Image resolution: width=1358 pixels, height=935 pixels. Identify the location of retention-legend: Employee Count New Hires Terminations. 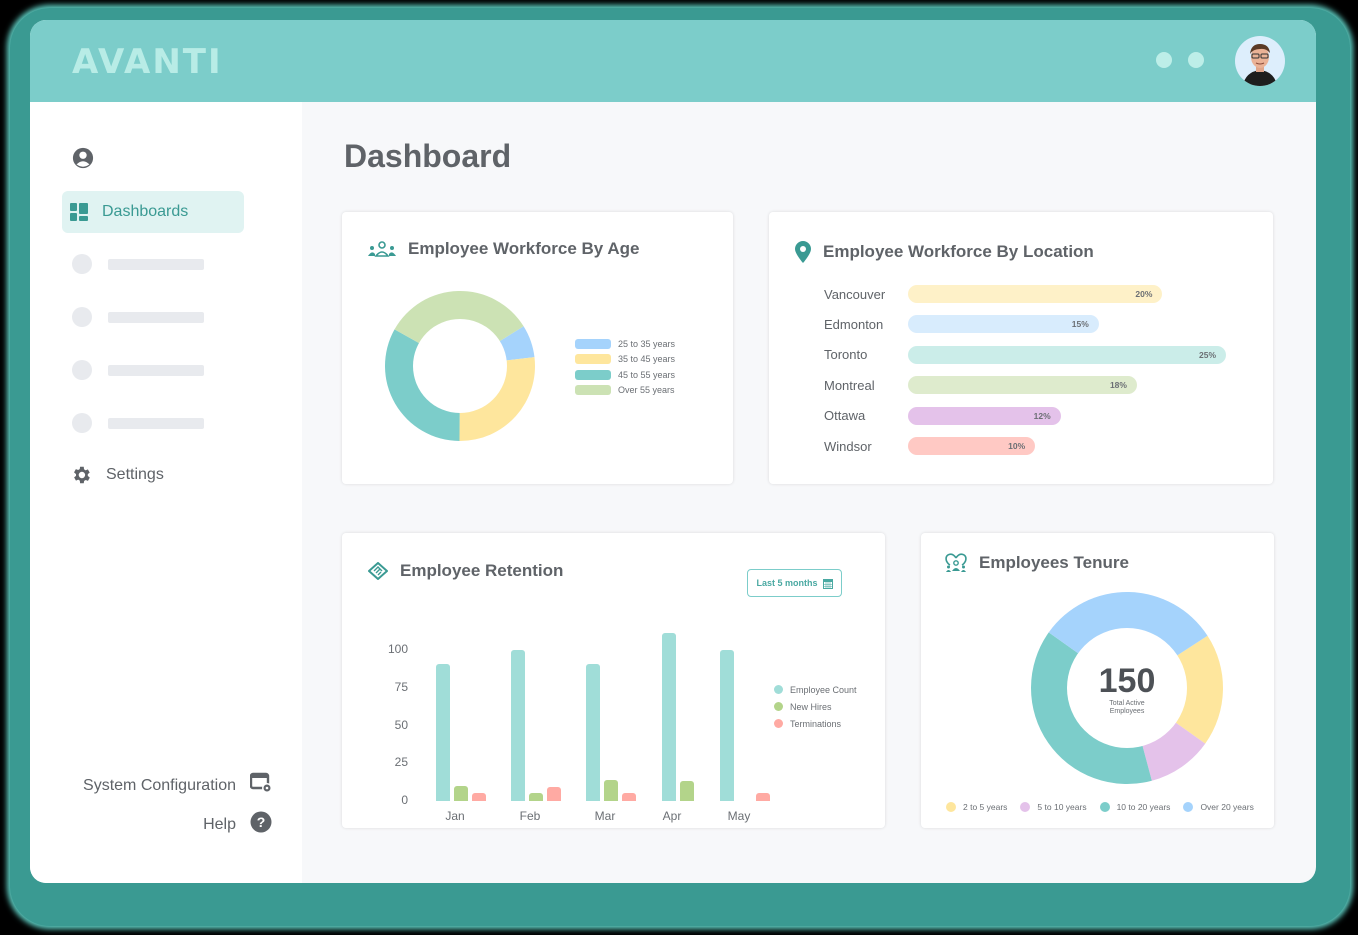
(815, 706).